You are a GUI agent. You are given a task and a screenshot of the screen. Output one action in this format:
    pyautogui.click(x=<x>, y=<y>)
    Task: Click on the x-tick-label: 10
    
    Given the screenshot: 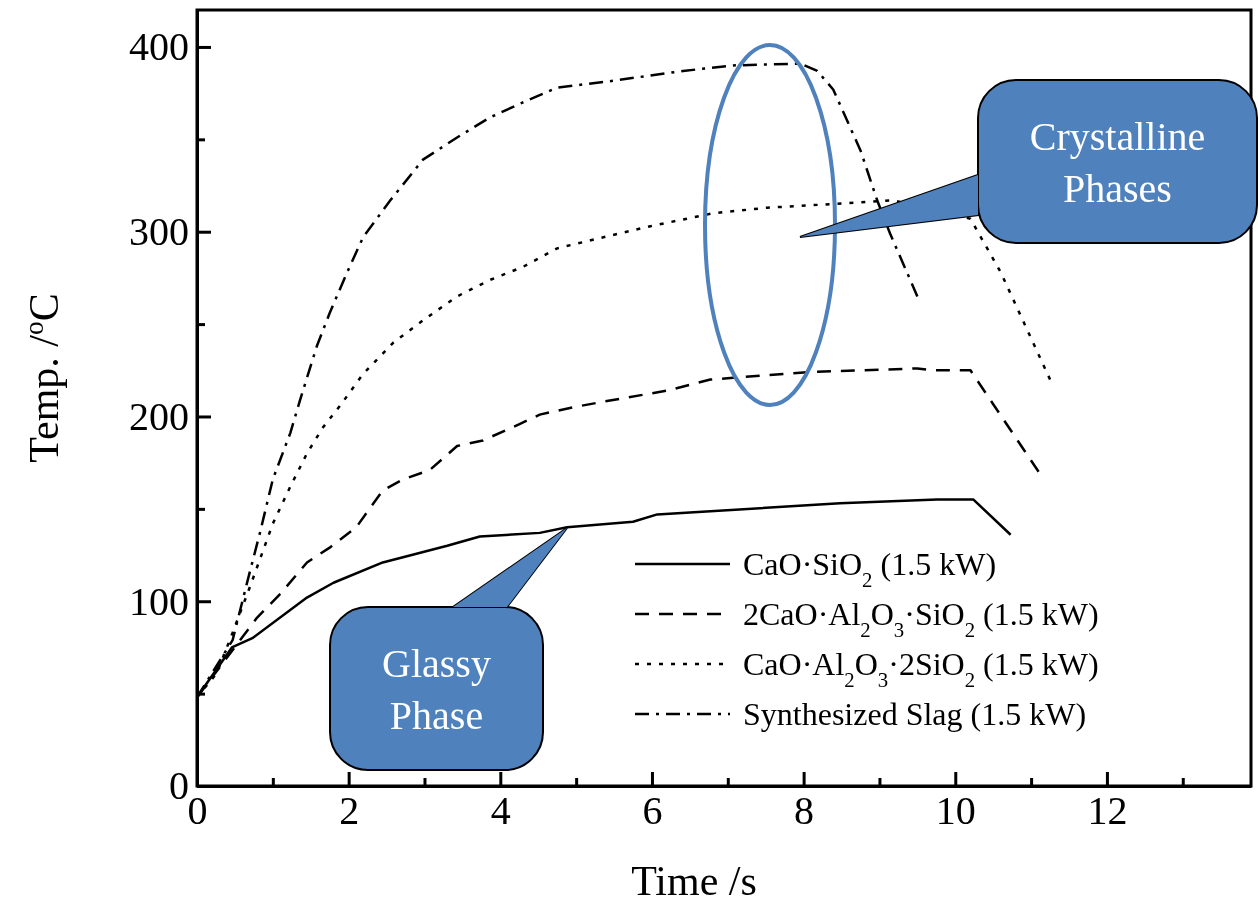 What is the action you would take?
    pyautogui.click(x=955, y=811)
    